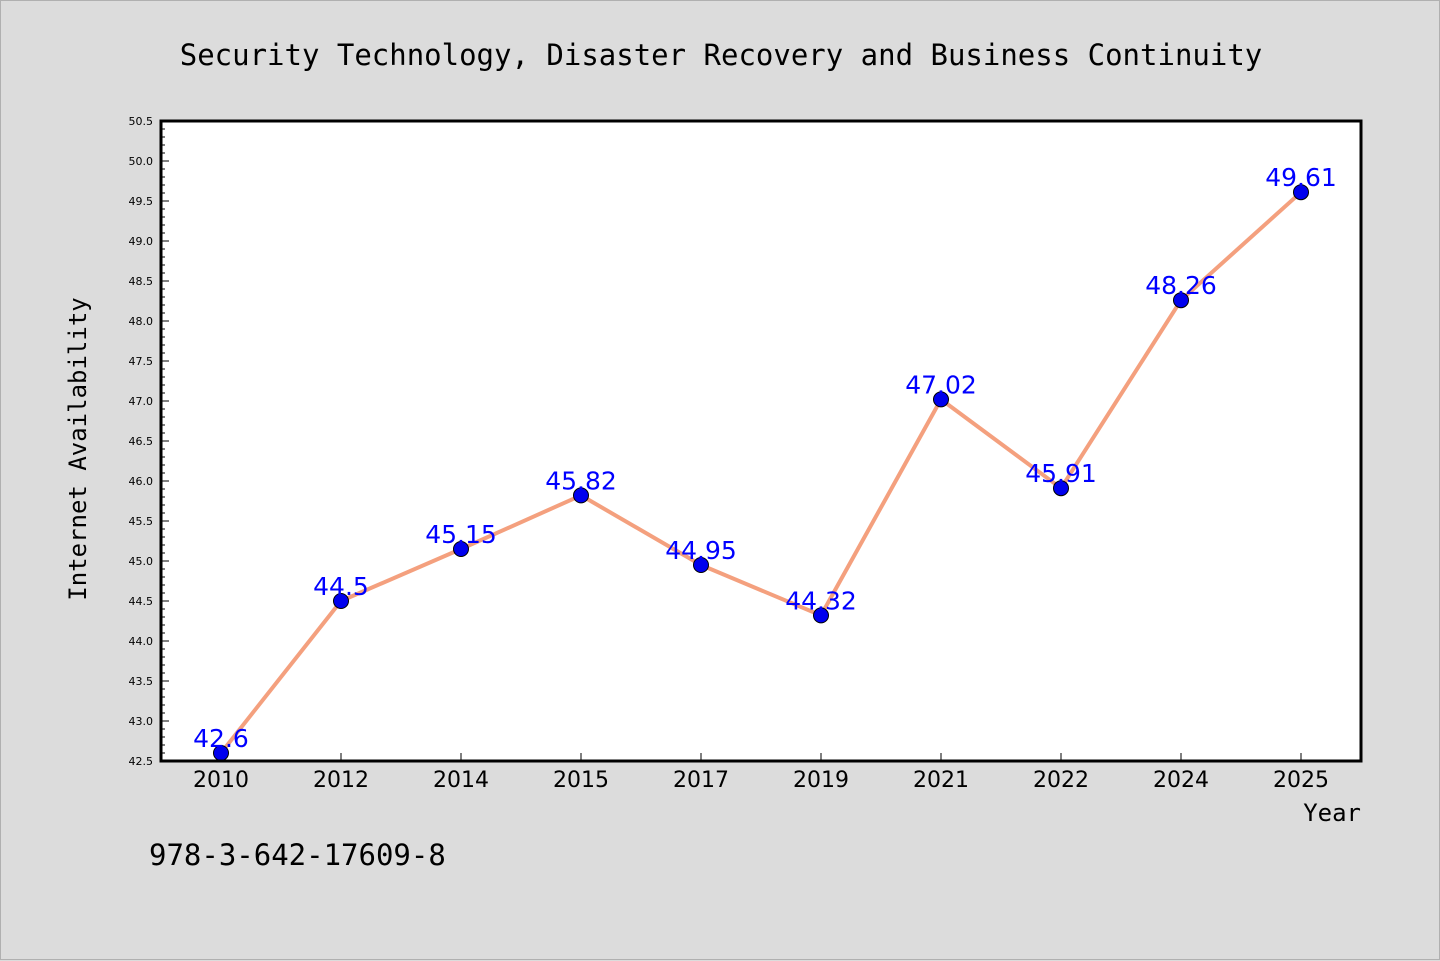 This screenshot has width=1440, height=961. What do you see at coordinates (141, 441) in the screenshot?
I see `y-tick-label: 46.5` at bounding box center [141, 441].